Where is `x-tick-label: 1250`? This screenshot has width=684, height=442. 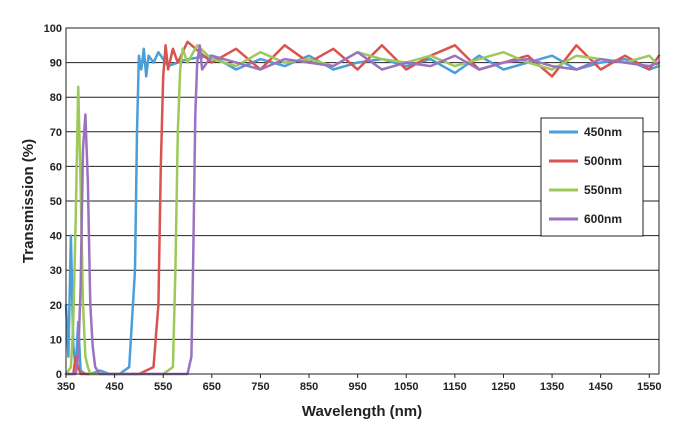
x-tick-label: 1250 is located at coordinates (503, 387).